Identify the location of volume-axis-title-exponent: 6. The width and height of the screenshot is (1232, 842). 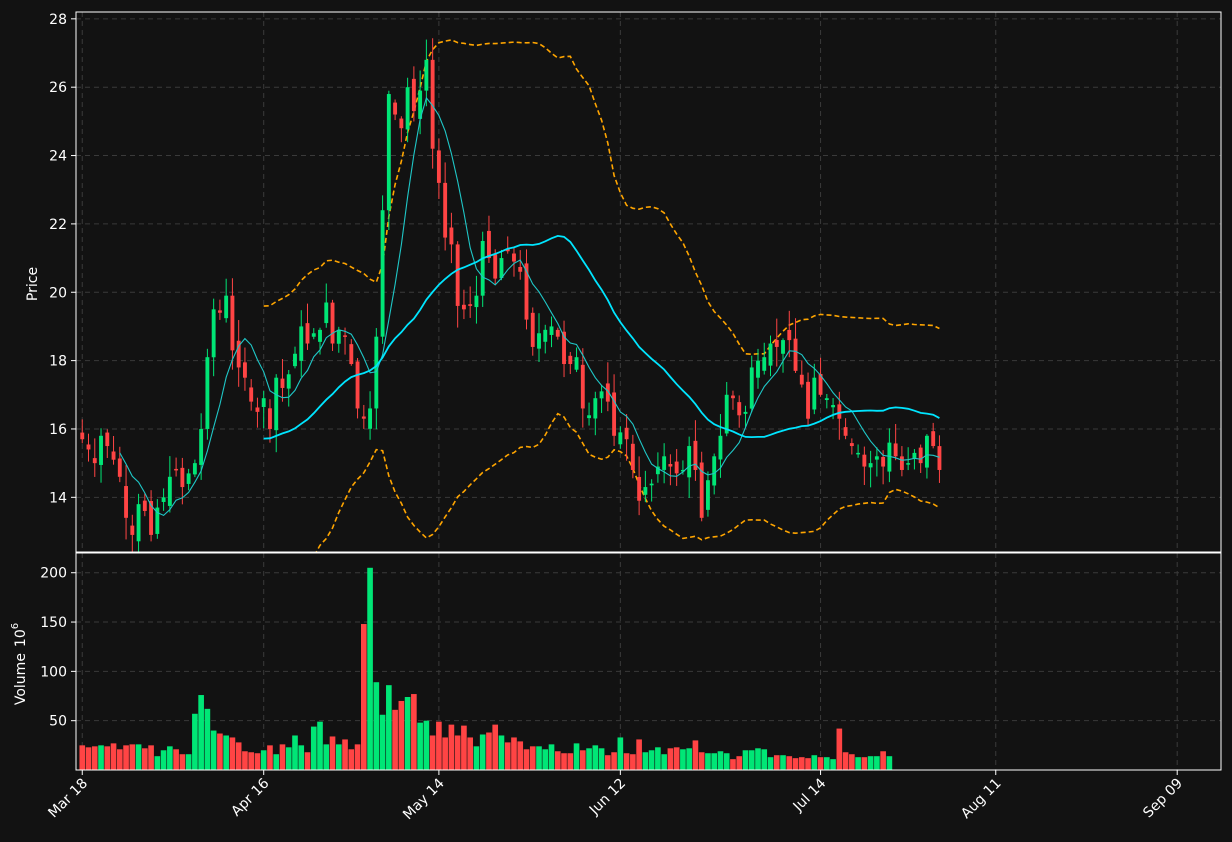
(15, 626).